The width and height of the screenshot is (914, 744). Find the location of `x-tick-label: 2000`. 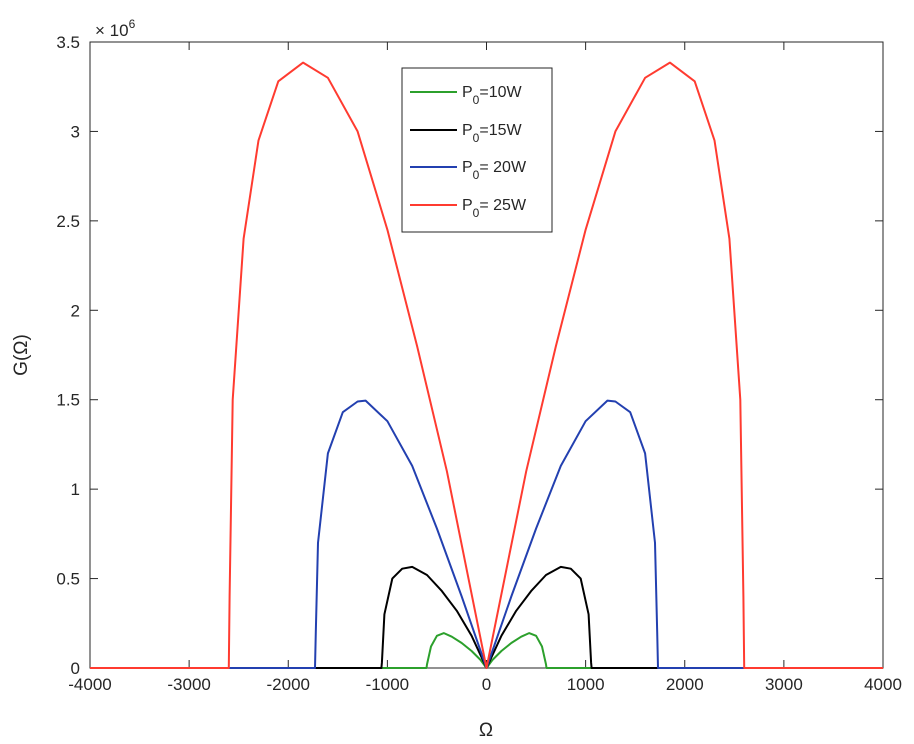

x-tick-label: 2000 is located at coordinates (685, 684).